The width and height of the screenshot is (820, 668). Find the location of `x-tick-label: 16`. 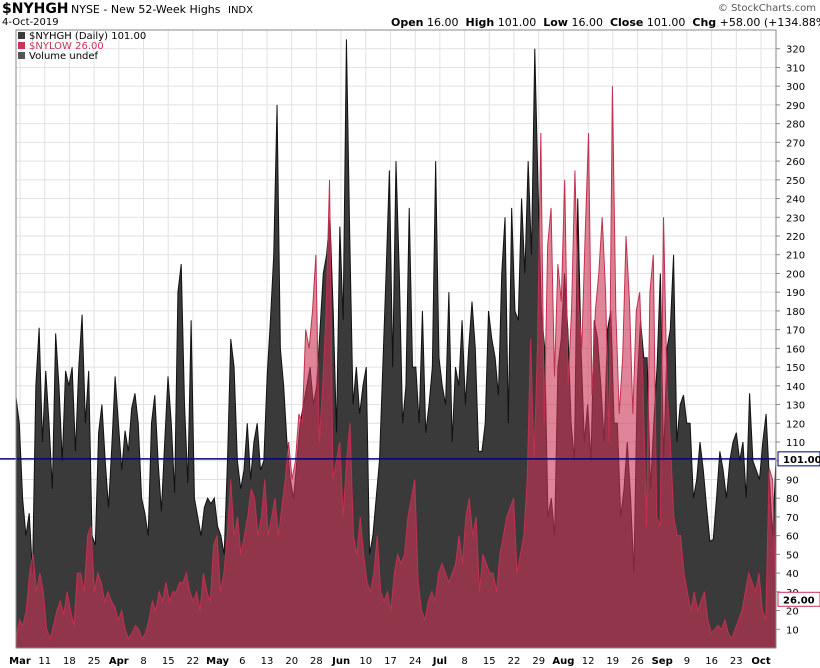

x-tick-label: 16 is located at coordinates (711, 661).